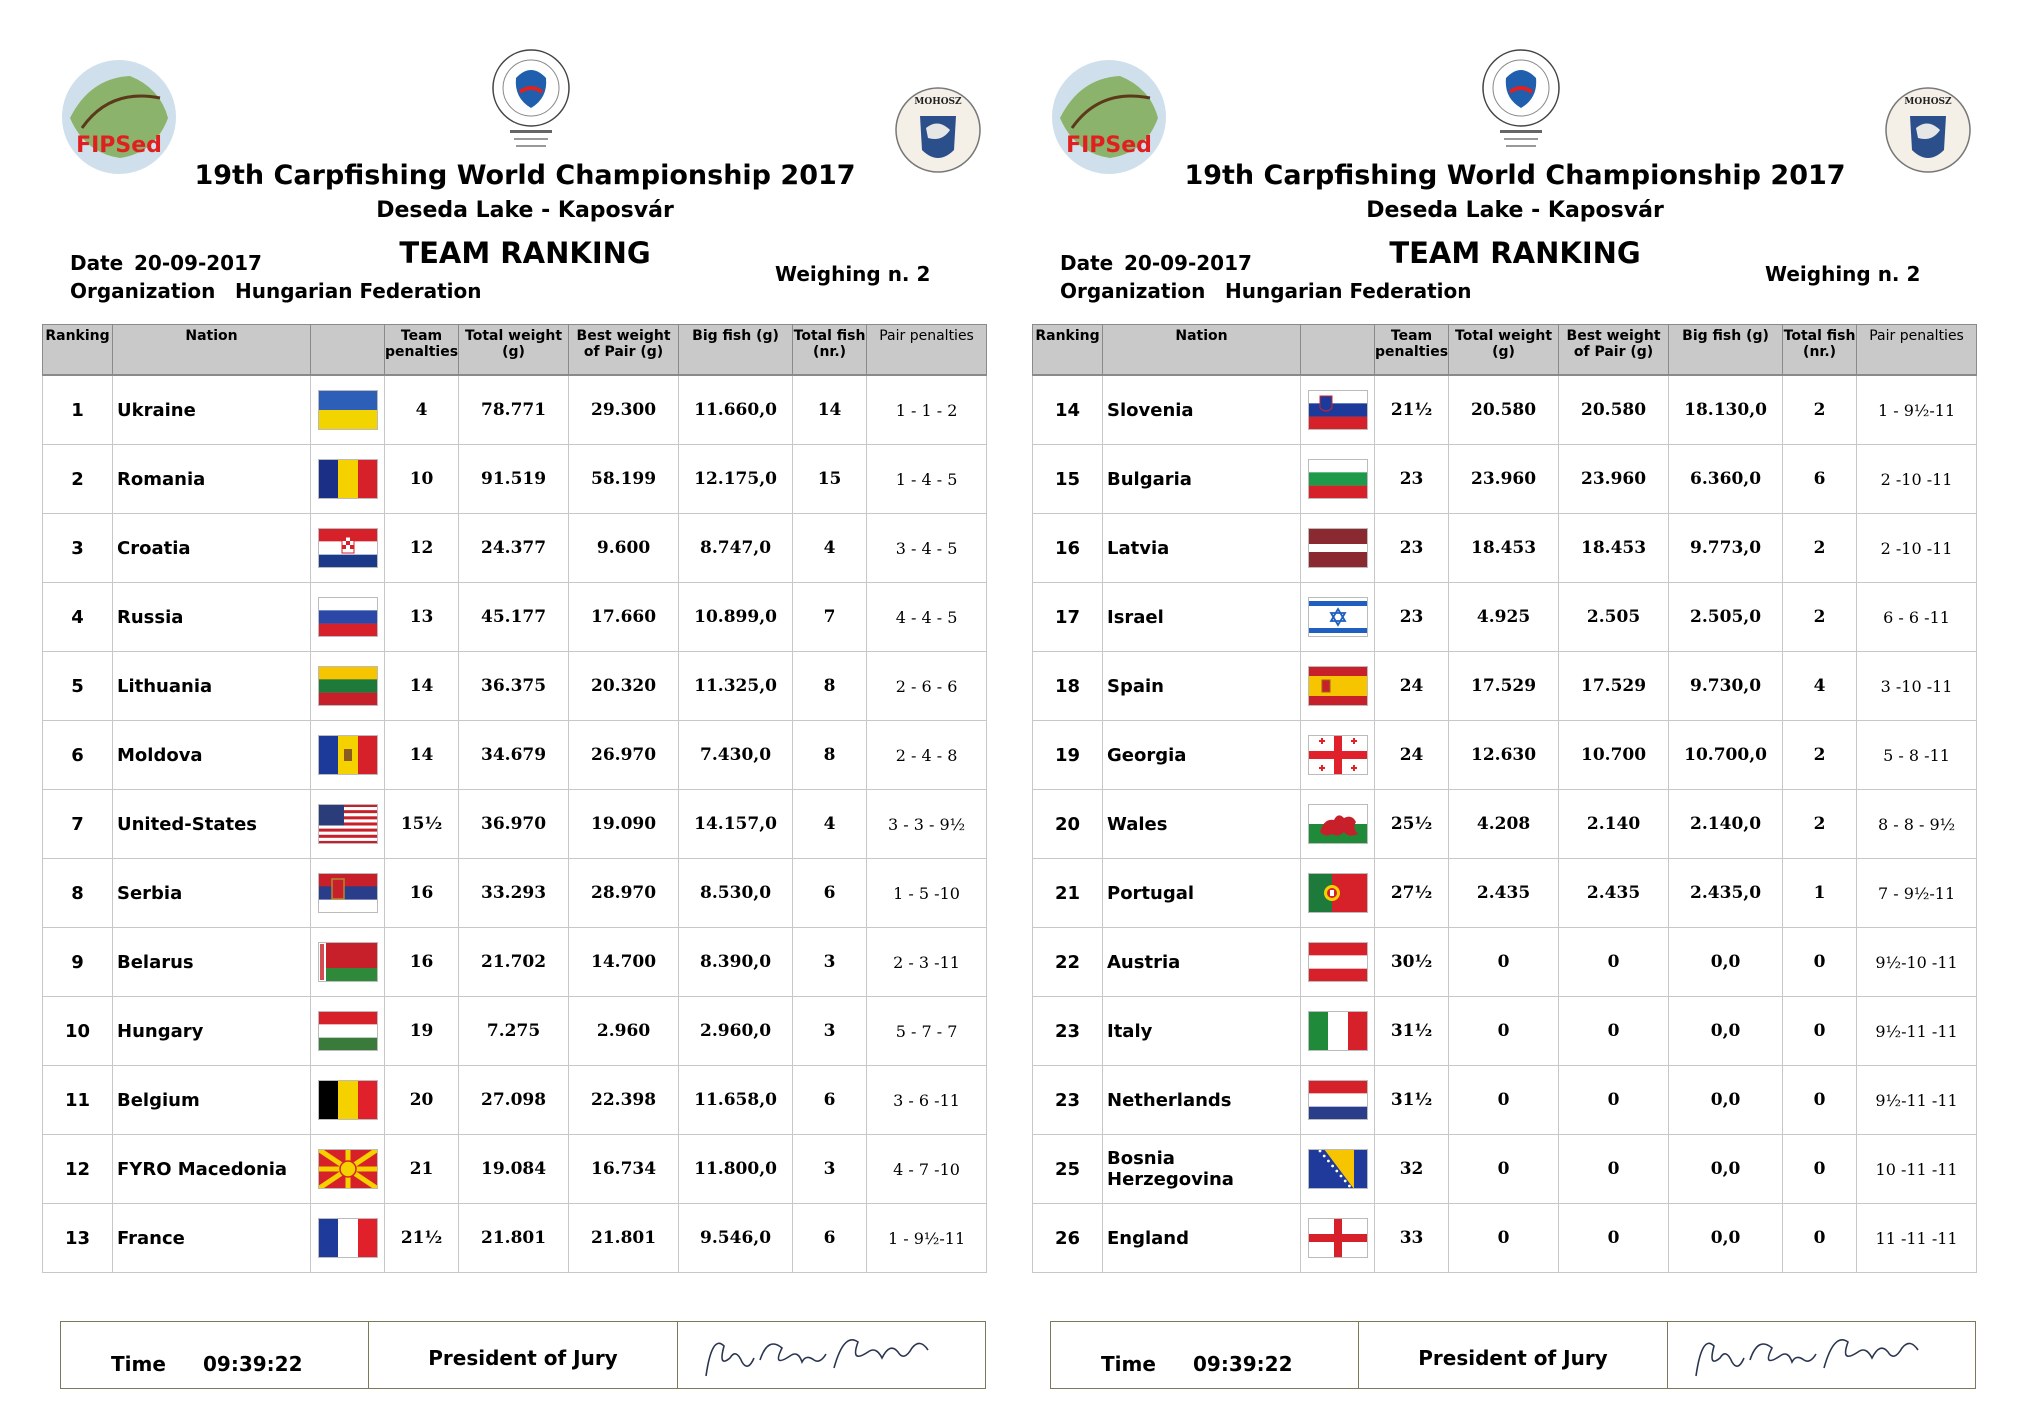  I want to click on rank-cell: 16, so click(1067, 548).